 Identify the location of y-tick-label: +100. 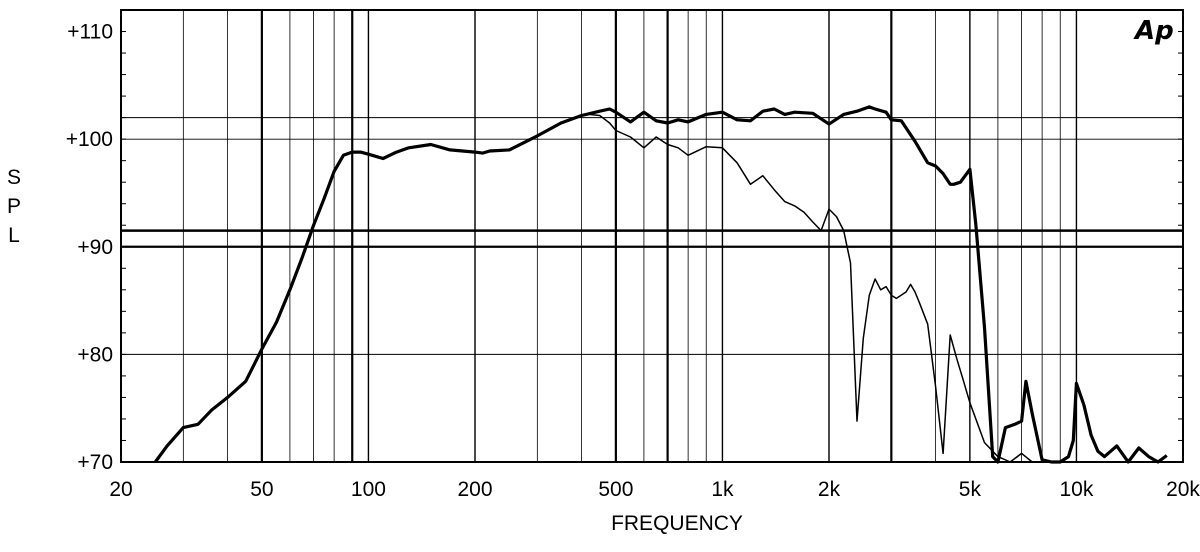
(89, 139).